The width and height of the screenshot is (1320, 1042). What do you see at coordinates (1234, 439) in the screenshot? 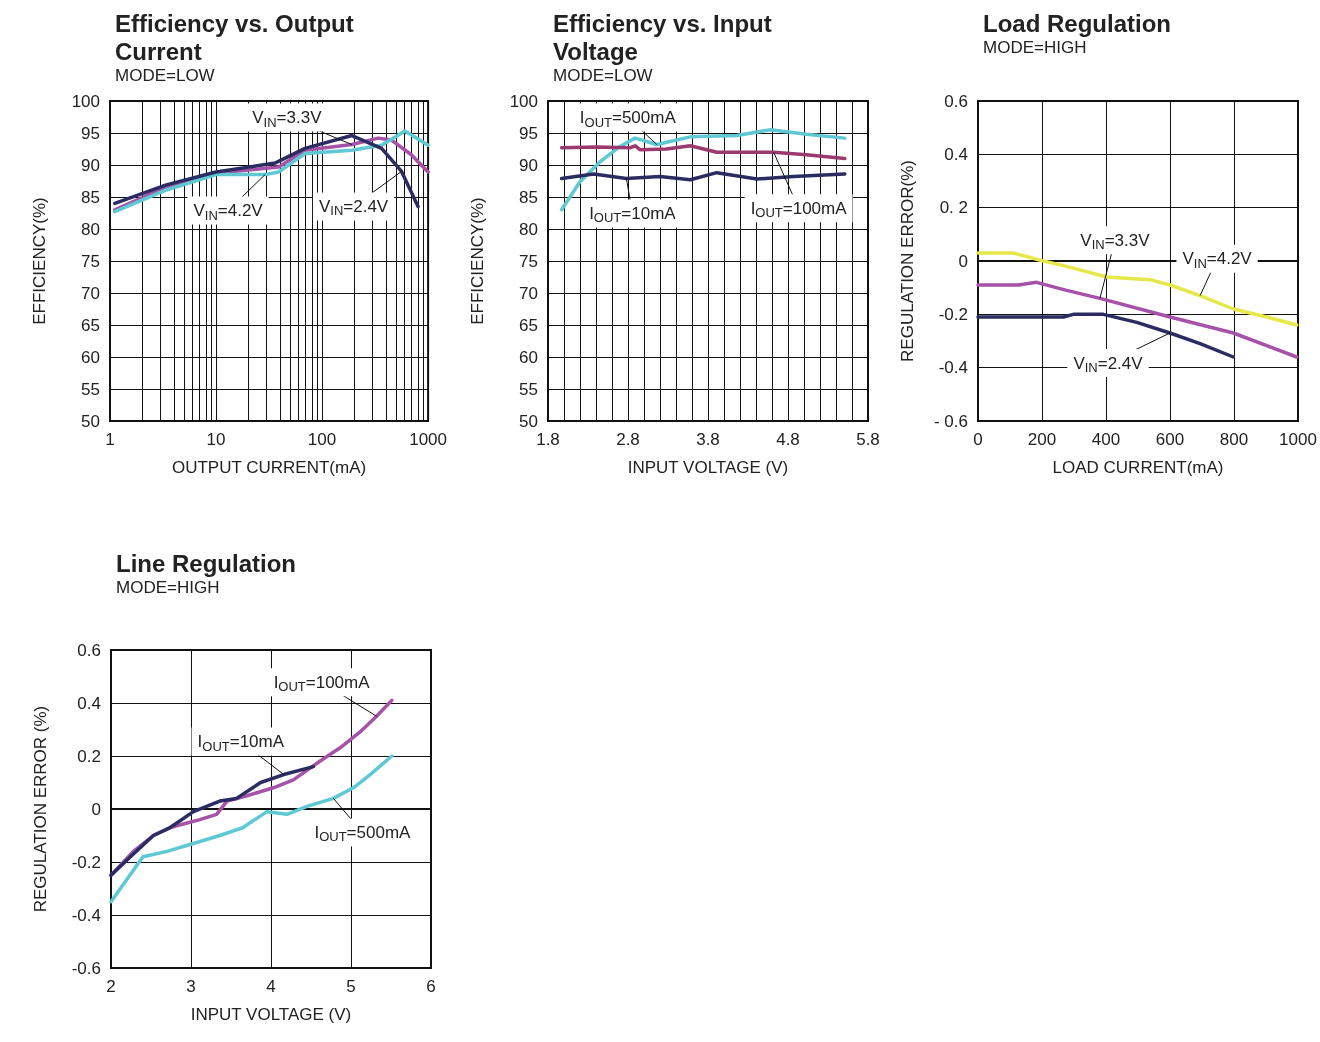
I see `x-tick-label: 800` at bounding box center [1234, 439].